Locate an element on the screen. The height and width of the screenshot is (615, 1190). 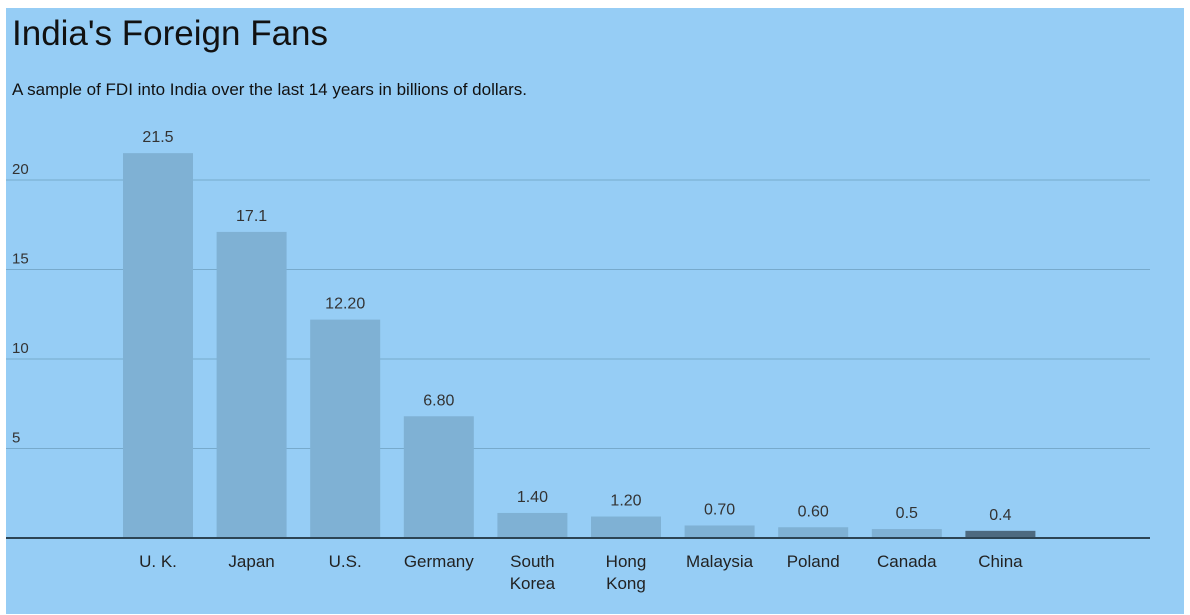
data-label: 0.70 is located at coordinates (719, 509).